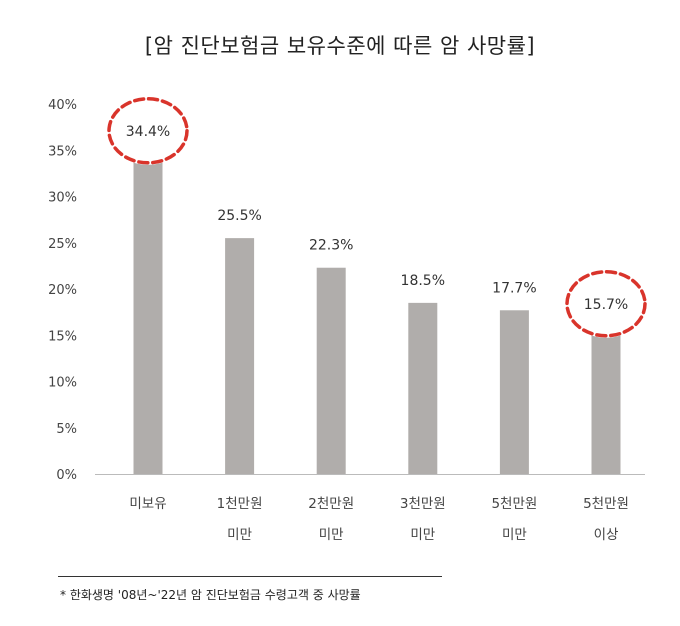 The image size is (680, 626). I want to click on y-tick-label: 20%, so click(62, 290).